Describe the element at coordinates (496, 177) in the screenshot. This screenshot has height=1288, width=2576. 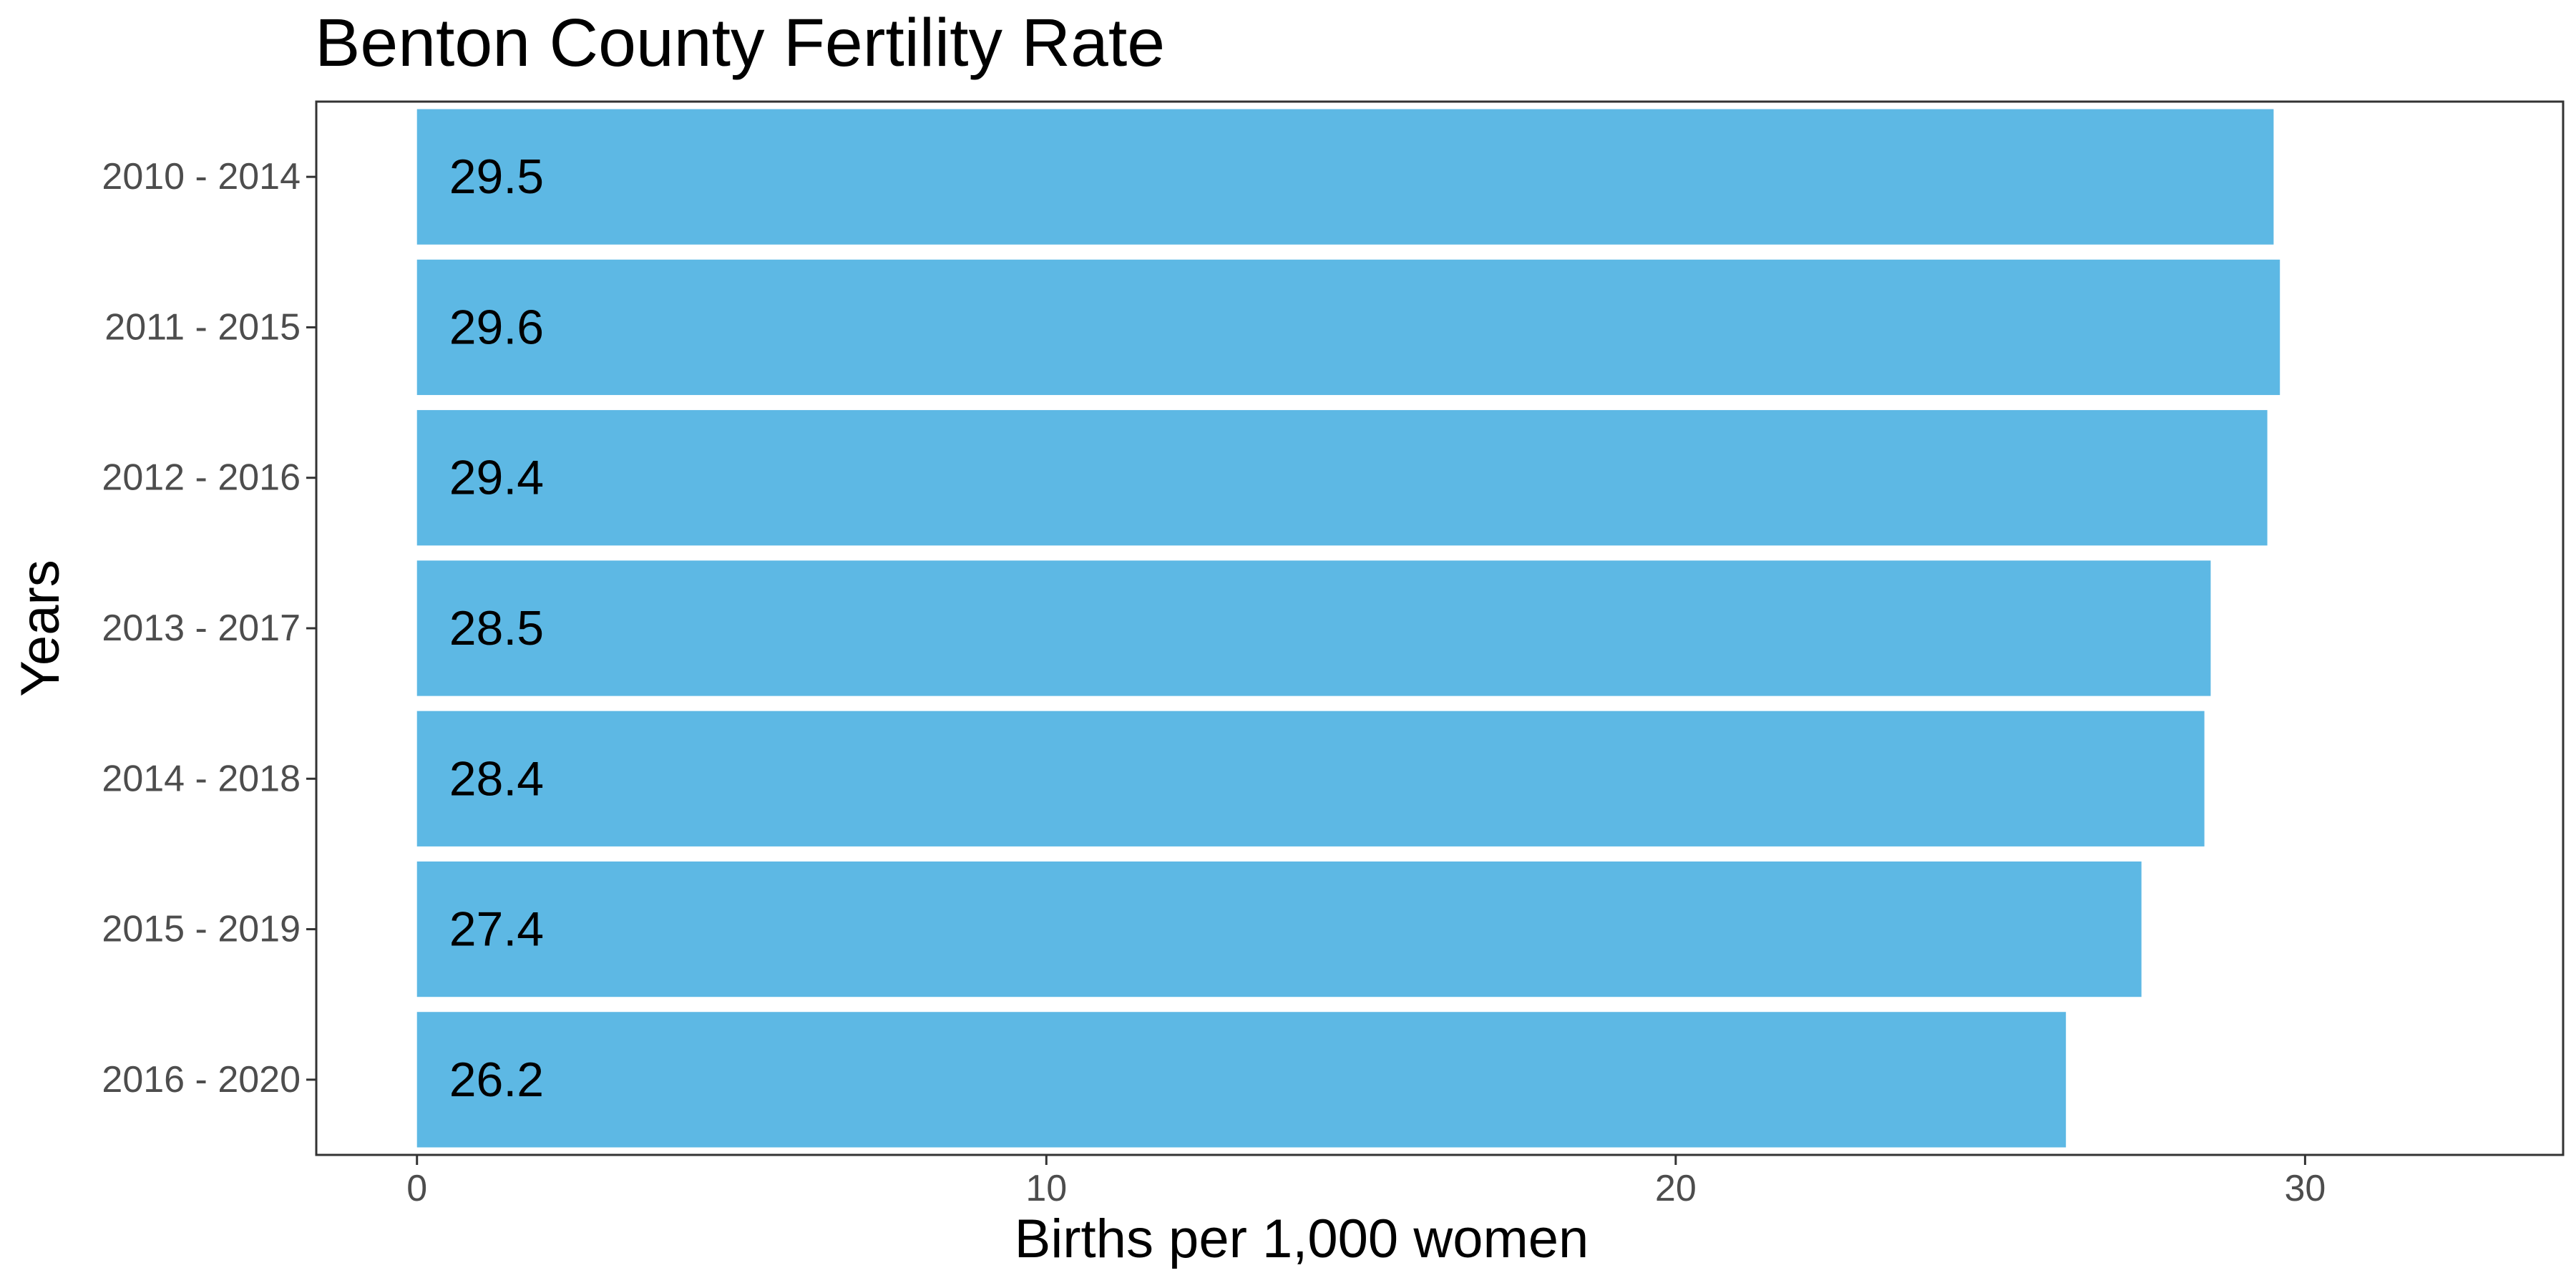
I see `data-label: 29.5` at that location.